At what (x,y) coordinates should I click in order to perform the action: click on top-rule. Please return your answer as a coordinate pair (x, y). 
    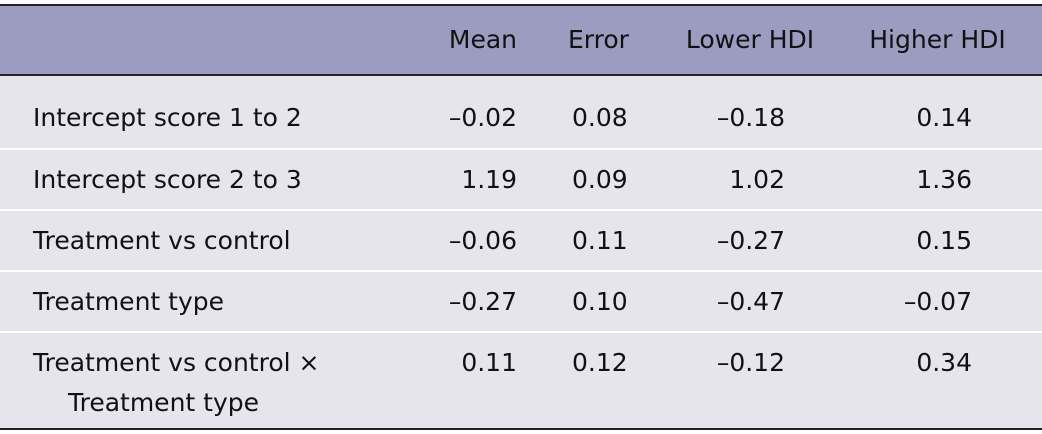
    Looking at the image, I should click on (521, 5).